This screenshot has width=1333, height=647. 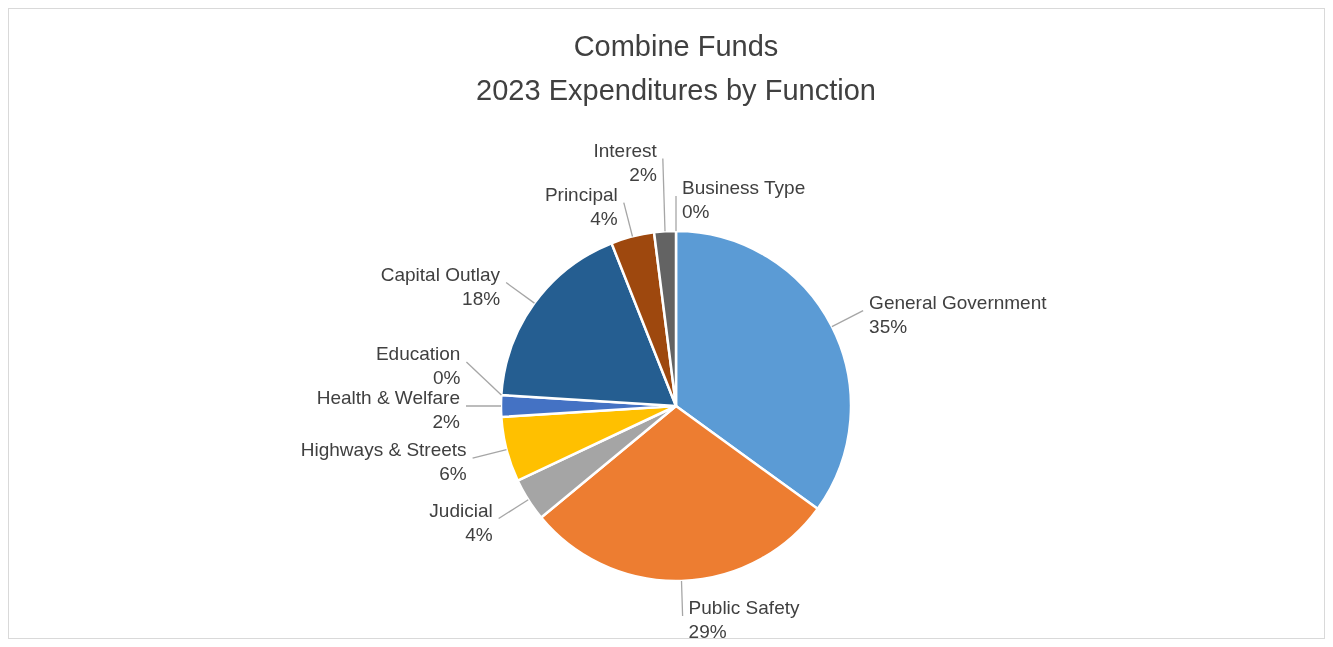 I want to click on slice-label: Interest, so click(x=625, y=150).